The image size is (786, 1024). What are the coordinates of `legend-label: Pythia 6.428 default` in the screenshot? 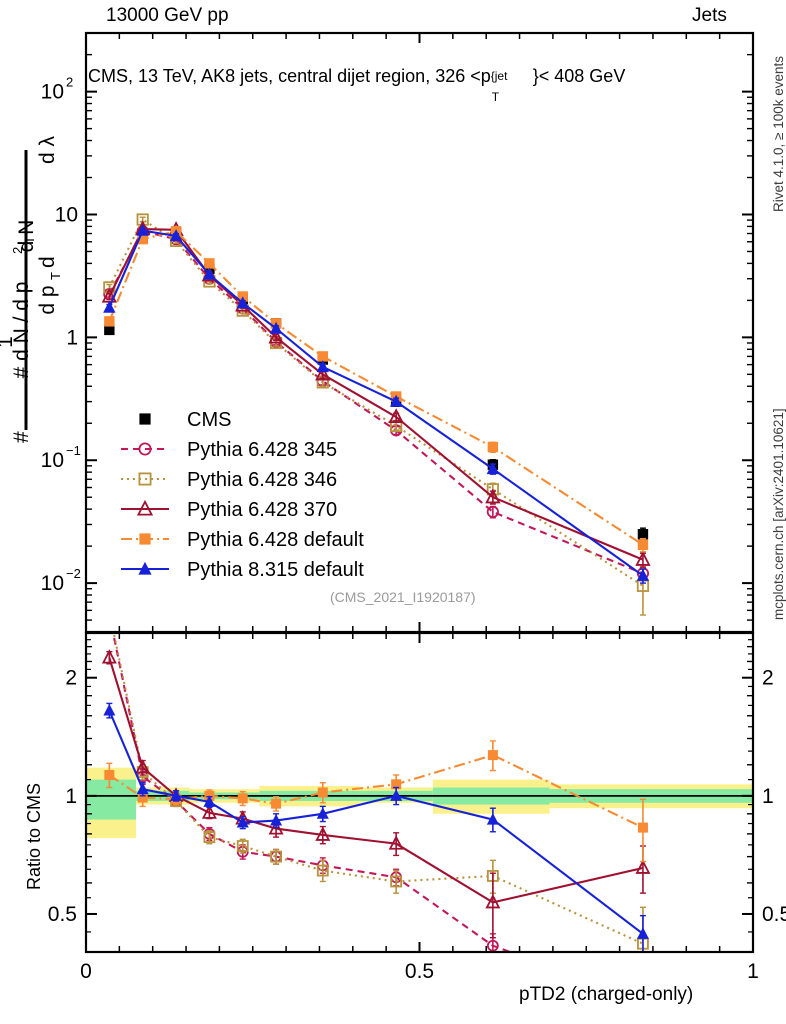 It's located at (275, 540).